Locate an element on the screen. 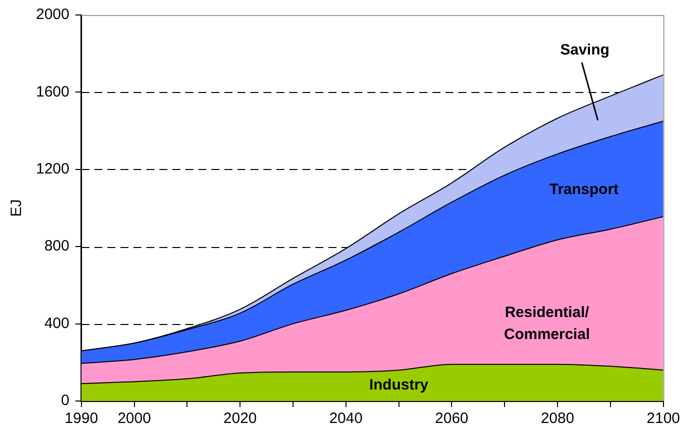 Image resolution: width=683 pixels, height=433 pixels. y-axis-title: EJ is located at coordinates (17, 208).